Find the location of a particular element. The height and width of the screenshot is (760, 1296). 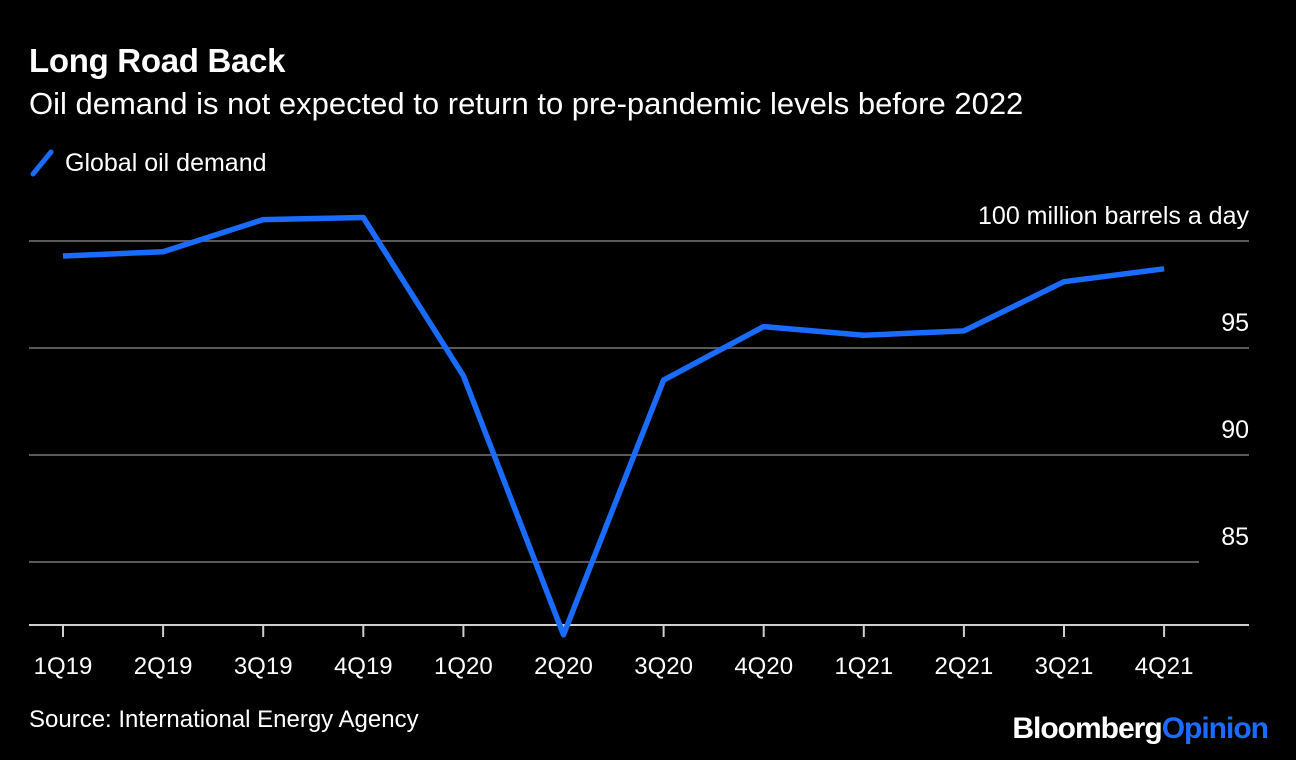

x-tick-label: 2Q21 is located at coordinates (964, 666).